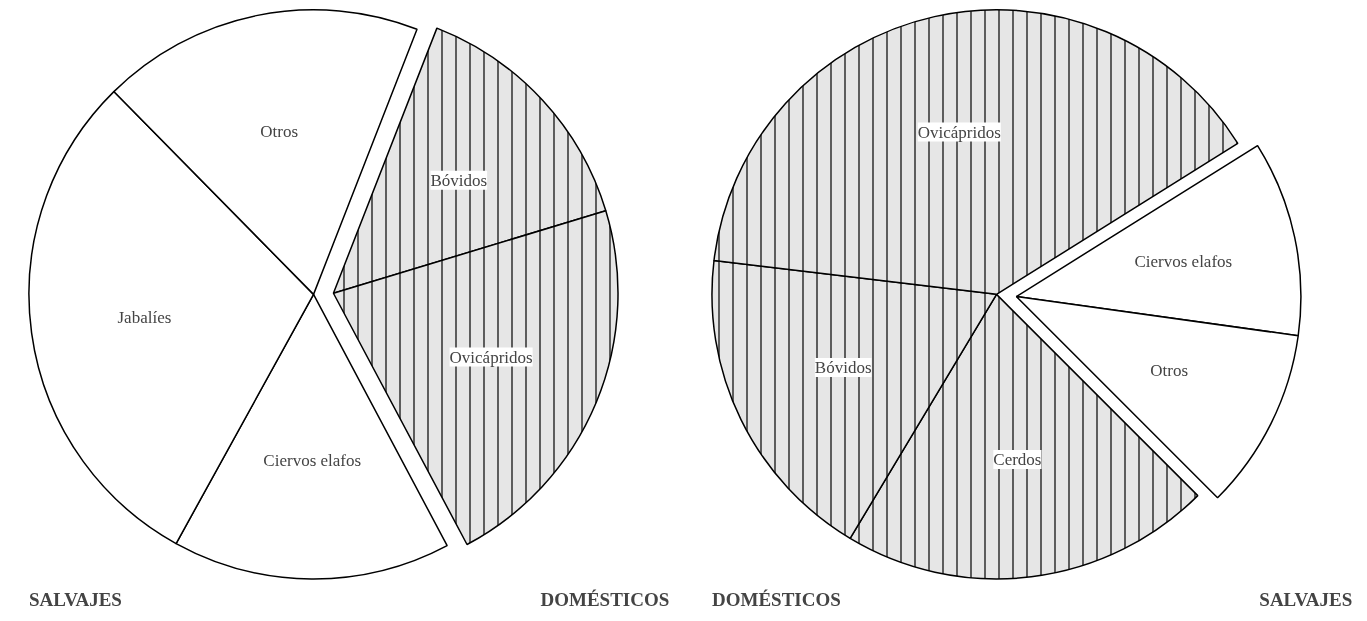 This screenshot has width=1367, height=621. What do you see at coordinates (144, 317) in the screenshot?
I see `slice-label: Jabalíes` at bounding box center [144, 317].